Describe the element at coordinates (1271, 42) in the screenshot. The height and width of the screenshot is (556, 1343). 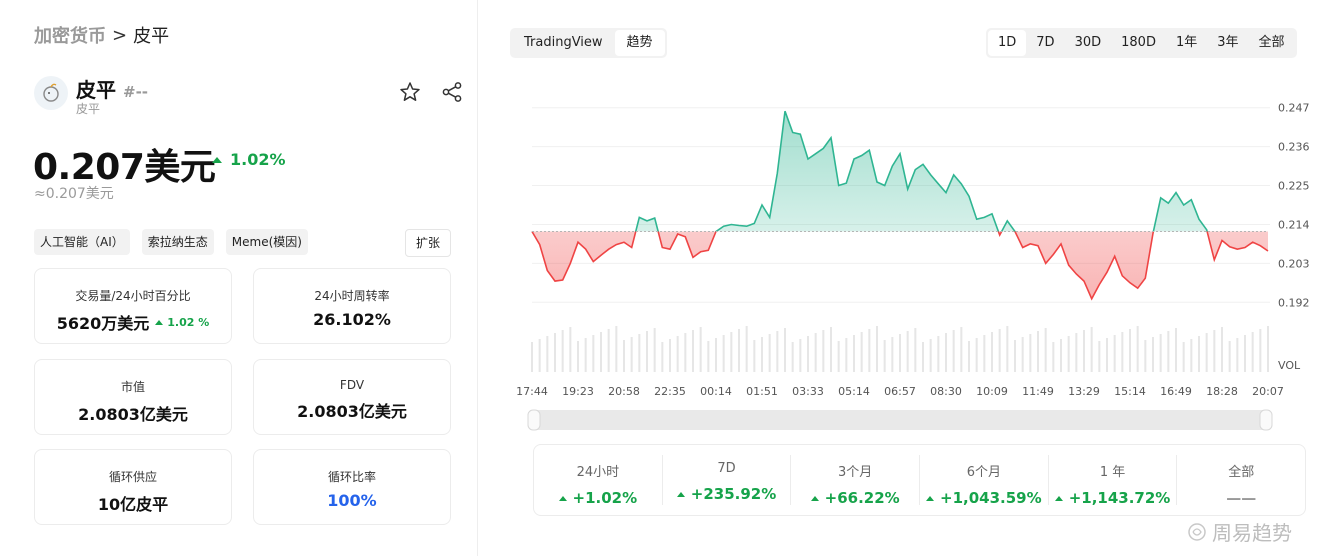
I see `range-tab-all: 全部` at that location.